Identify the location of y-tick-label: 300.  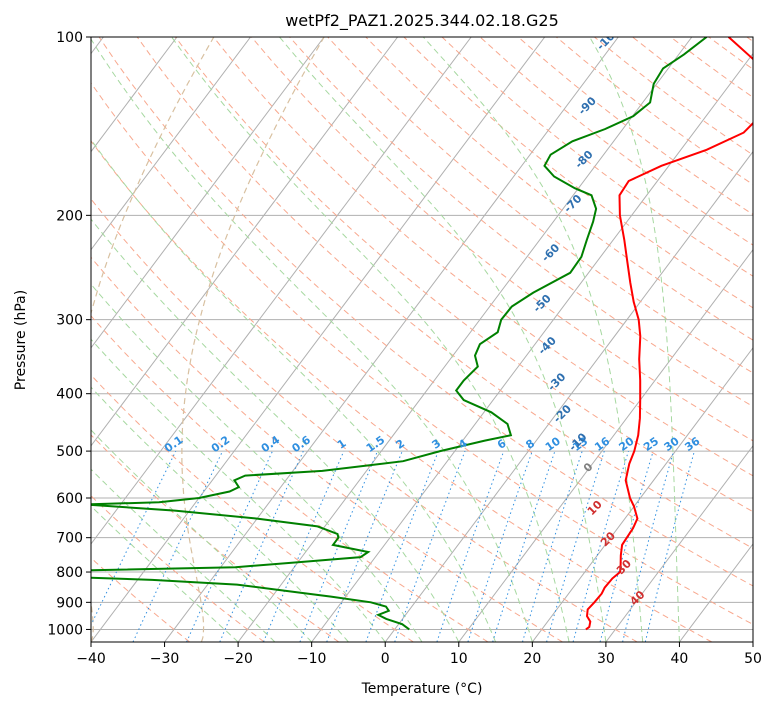
(69, 321).